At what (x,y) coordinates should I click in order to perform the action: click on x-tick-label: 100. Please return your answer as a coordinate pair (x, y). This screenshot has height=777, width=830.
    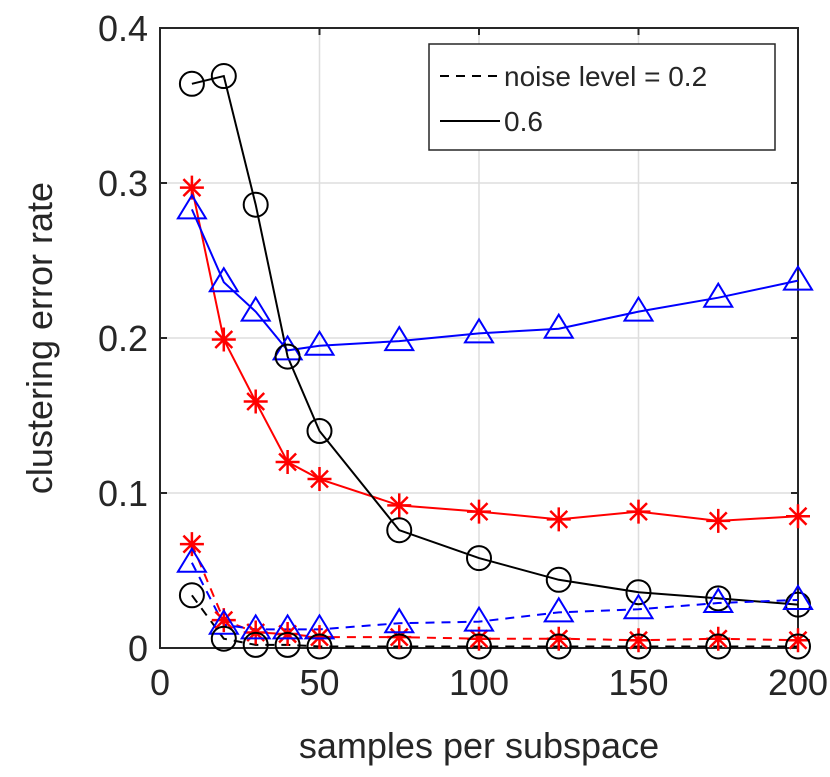
    Looking at the image, I should click on (479, 682).